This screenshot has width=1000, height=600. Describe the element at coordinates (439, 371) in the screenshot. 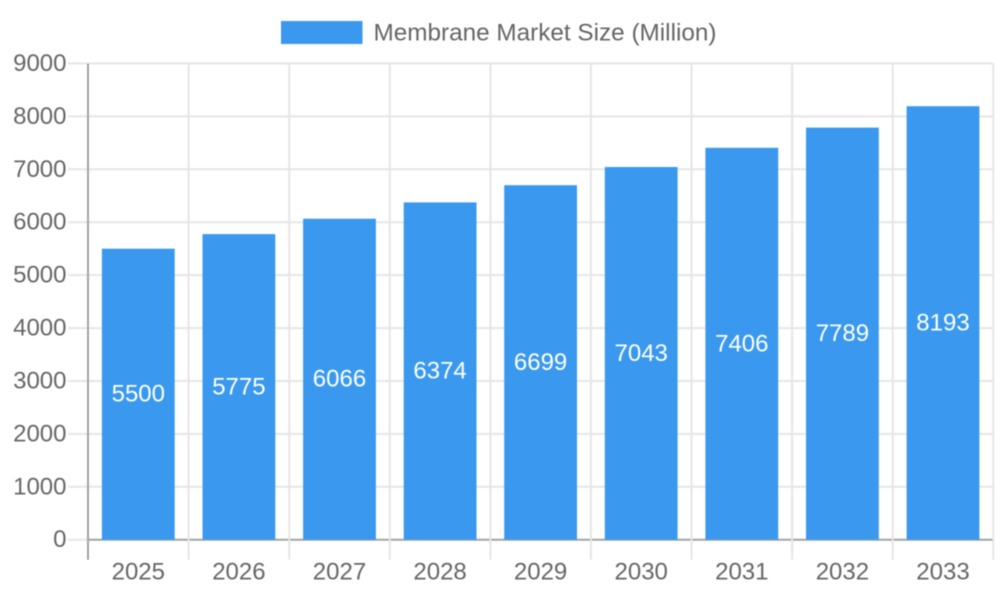

I see `svg-text: 6374` at that location.